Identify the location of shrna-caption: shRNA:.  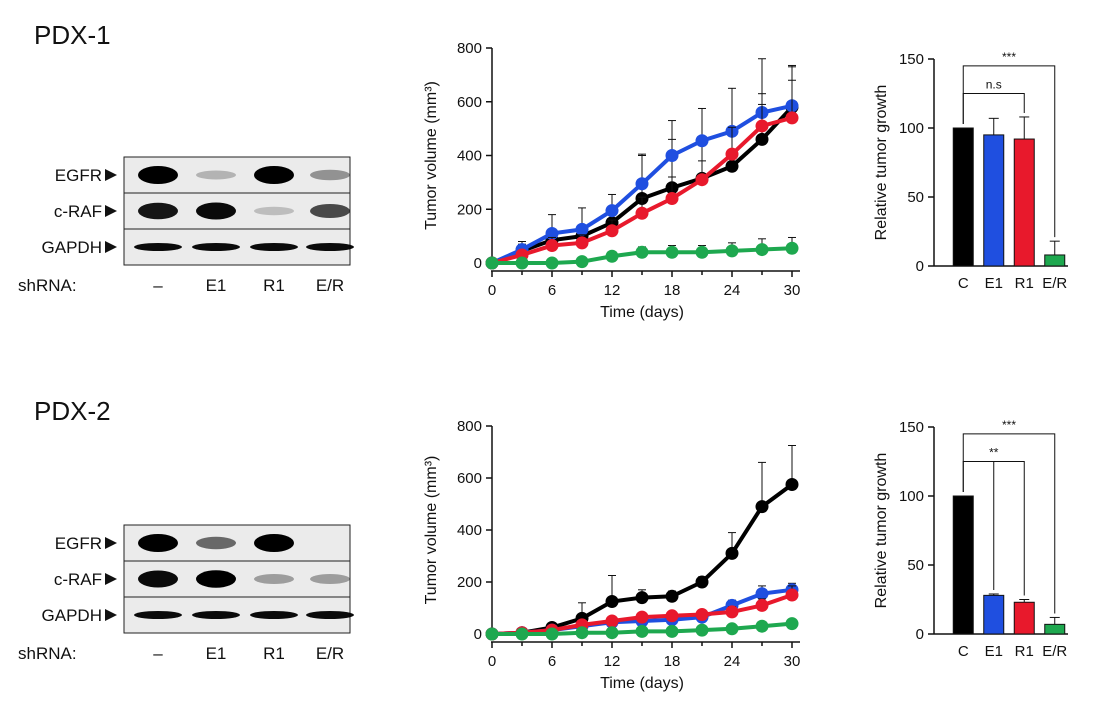
(47, 653).